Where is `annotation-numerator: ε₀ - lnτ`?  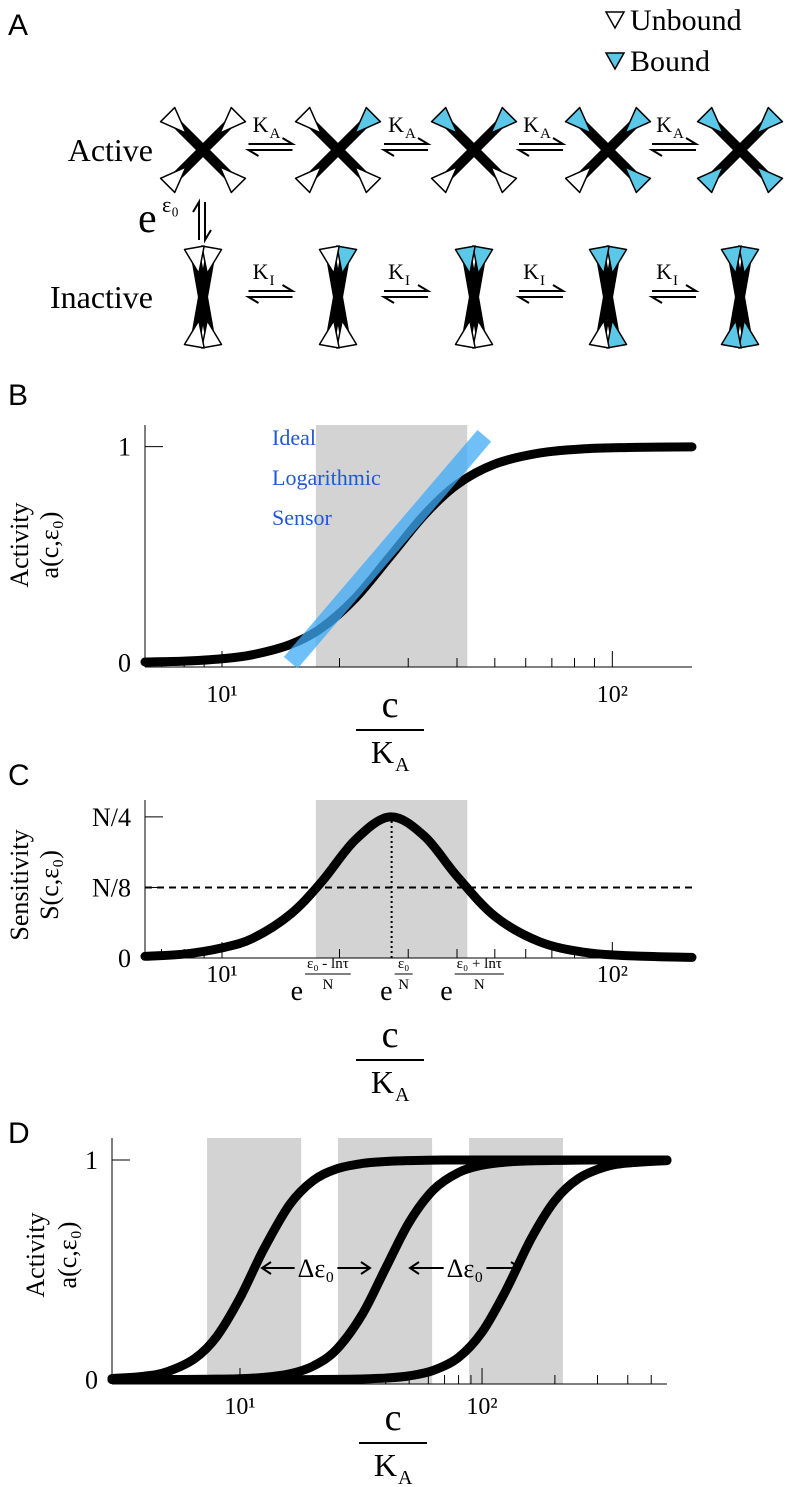 annotation-numerator: ε₀ - lnτ is located at coordinates (328, 964).